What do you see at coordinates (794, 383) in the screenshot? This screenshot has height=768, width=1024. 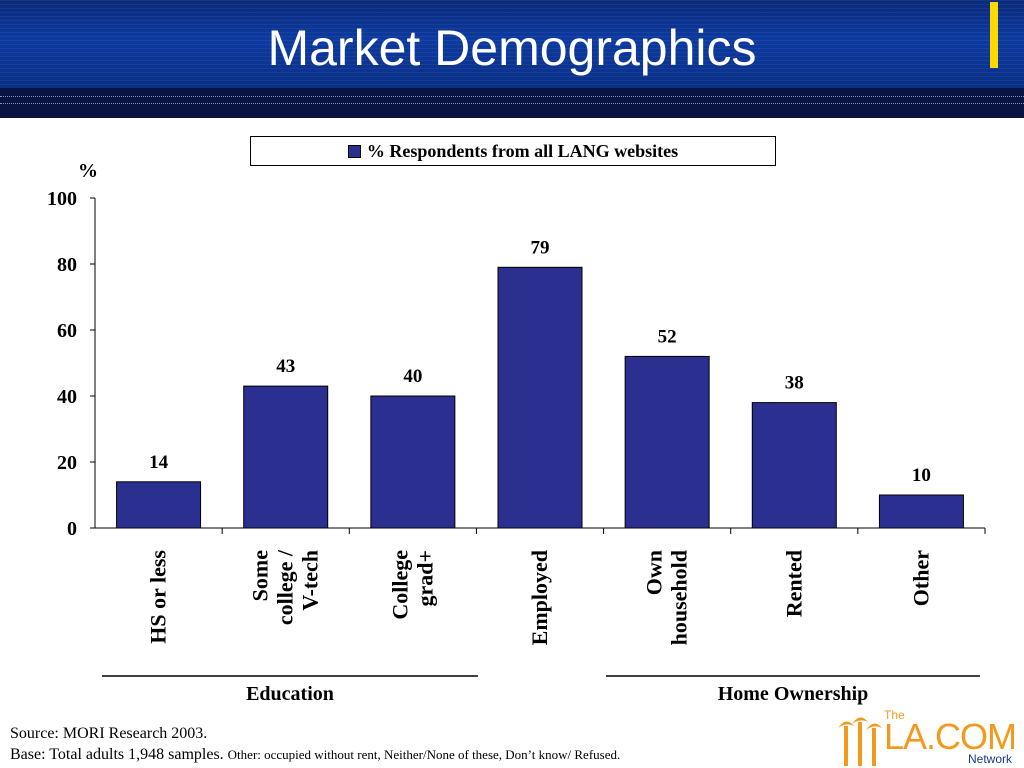 I see `data-label: 38` at bounding box center [794, 383].